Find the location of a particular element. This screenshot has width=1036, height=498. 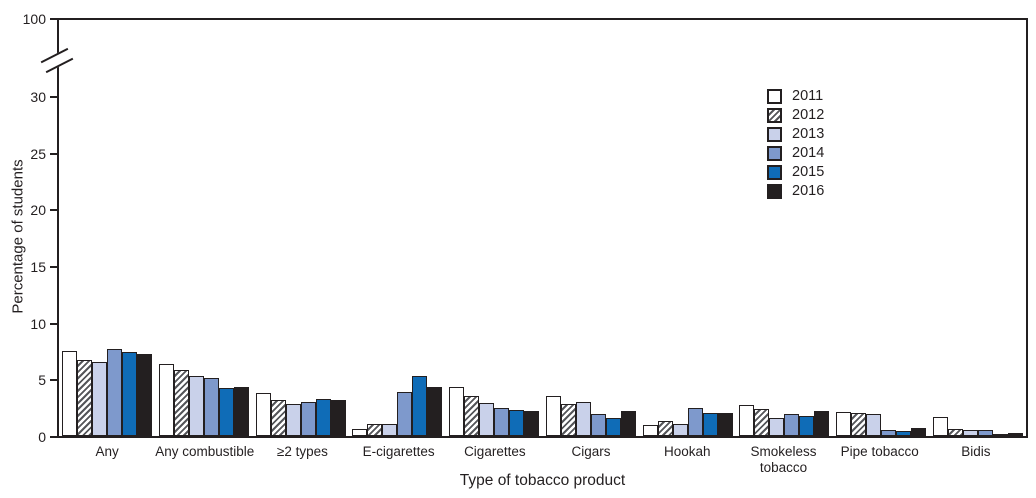

legend: 2011 2012 2013 2014 2015 2016 is located at coordinates (795, 146).